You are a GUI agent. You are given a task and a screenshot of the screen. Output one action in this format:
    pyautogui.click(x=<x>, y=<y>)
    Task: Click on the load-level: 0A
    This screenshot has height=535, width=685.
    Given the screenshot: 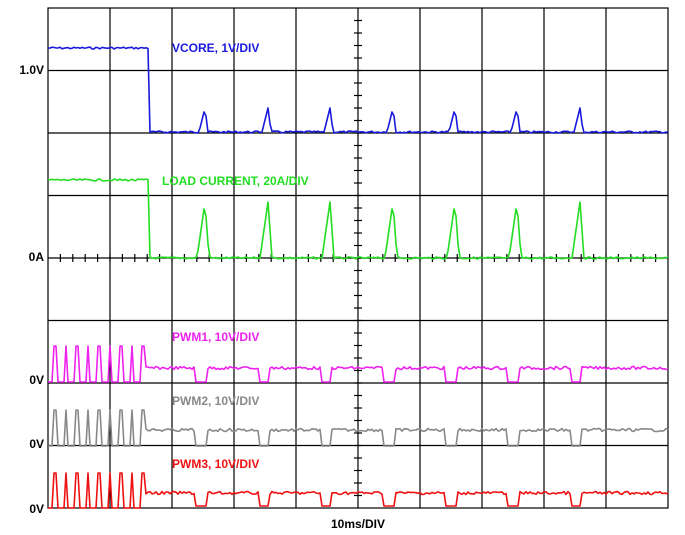 What is the action you would take?
    pyautogui.click(x=37, y=257)
    